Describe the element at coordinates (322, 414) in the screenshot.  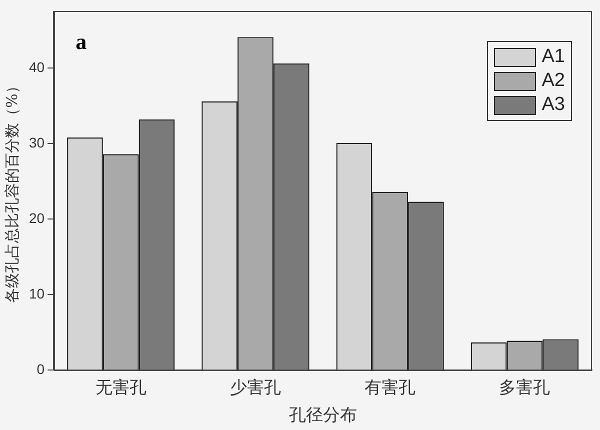
I see `x-axis-title: 孔径分布` at that location.